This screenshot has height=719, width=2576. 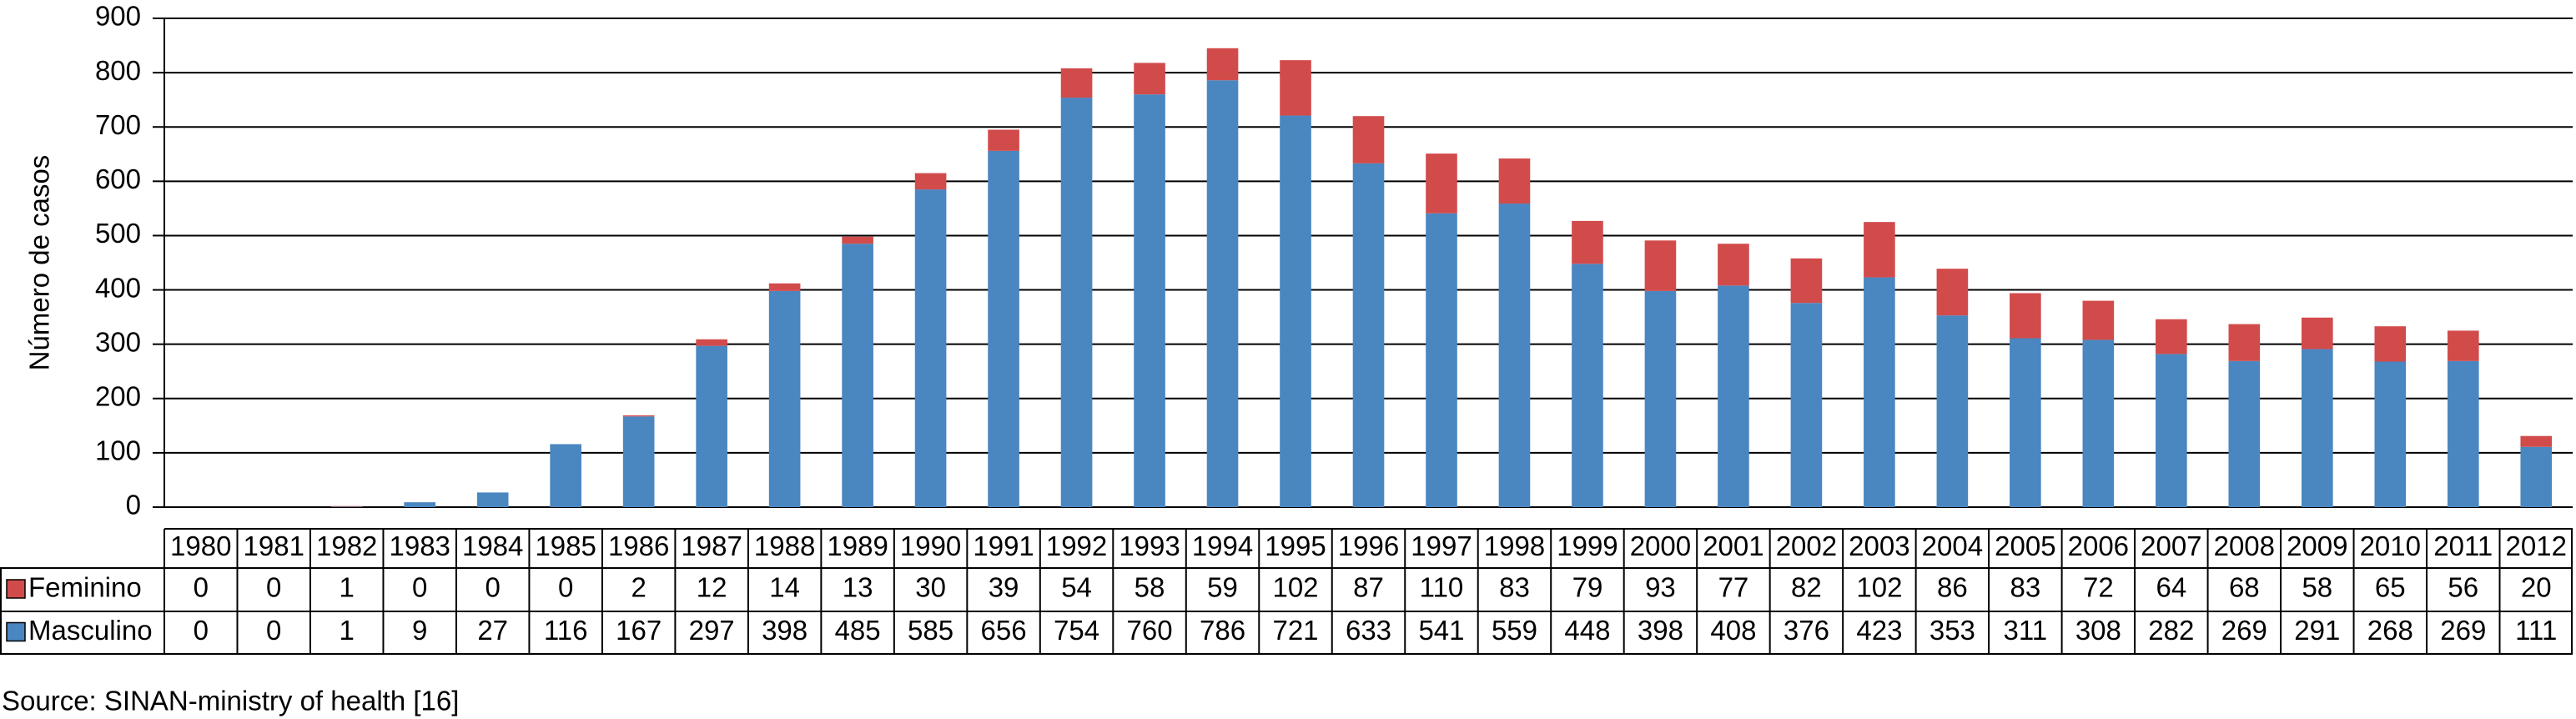 I want to click on y-tick-label: 900, so click(x=118, y=16).